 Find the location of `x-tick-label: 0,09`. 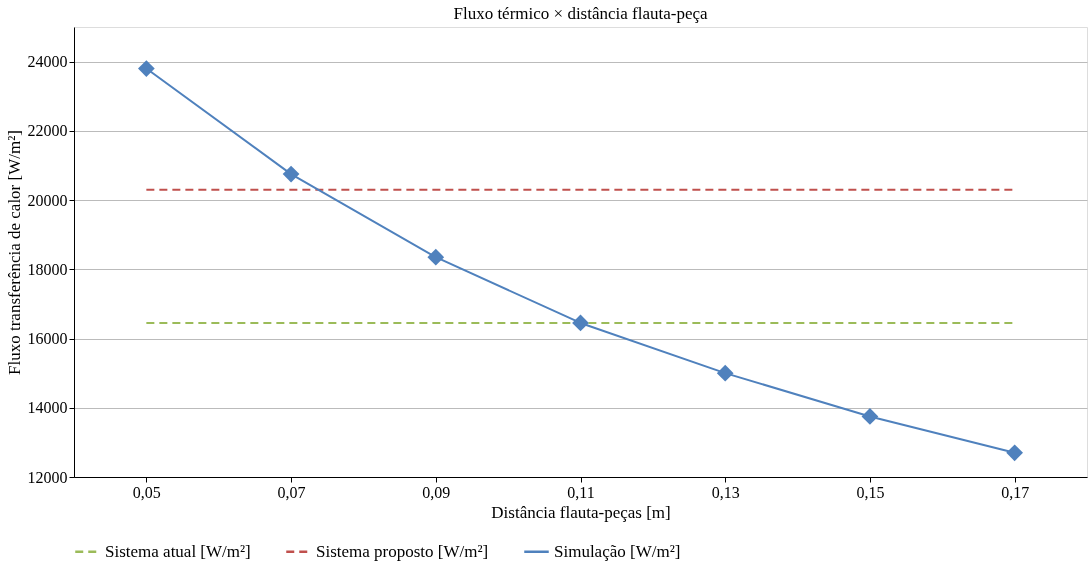

x-tick-label: 0,09 is located at coordinates (436, 492).